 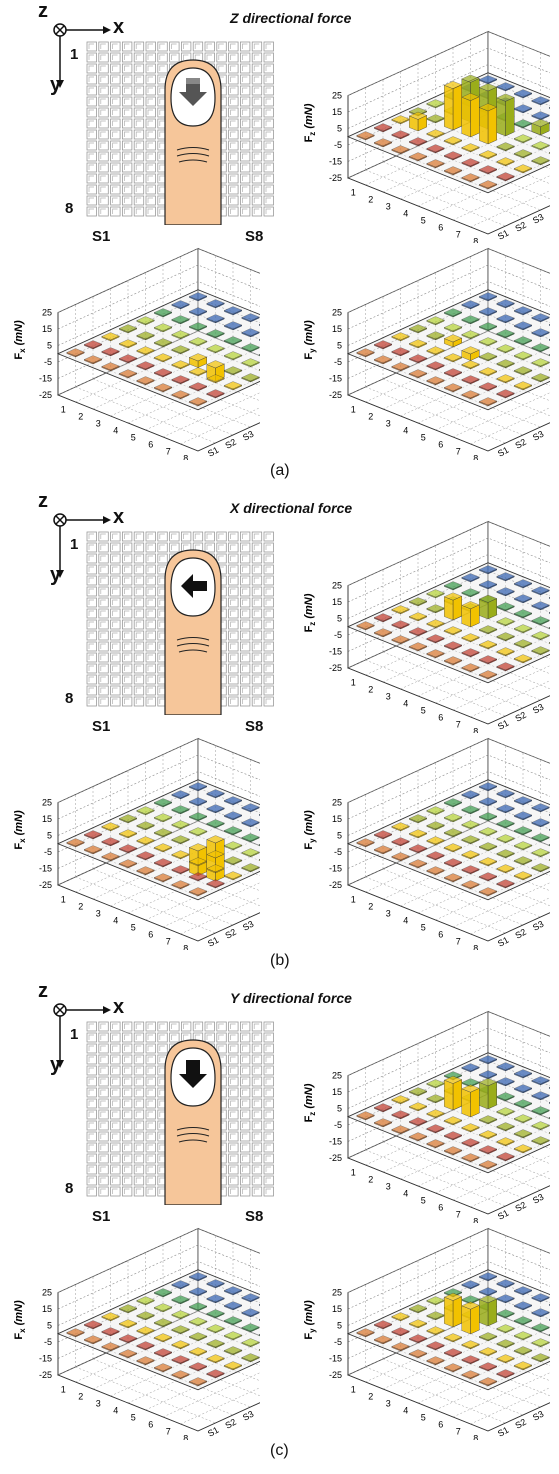 What do you see at coordinates (310, 122) in the screenshot?
I see `axis-label: Fz (mN)` at bounding box center [310, 122].